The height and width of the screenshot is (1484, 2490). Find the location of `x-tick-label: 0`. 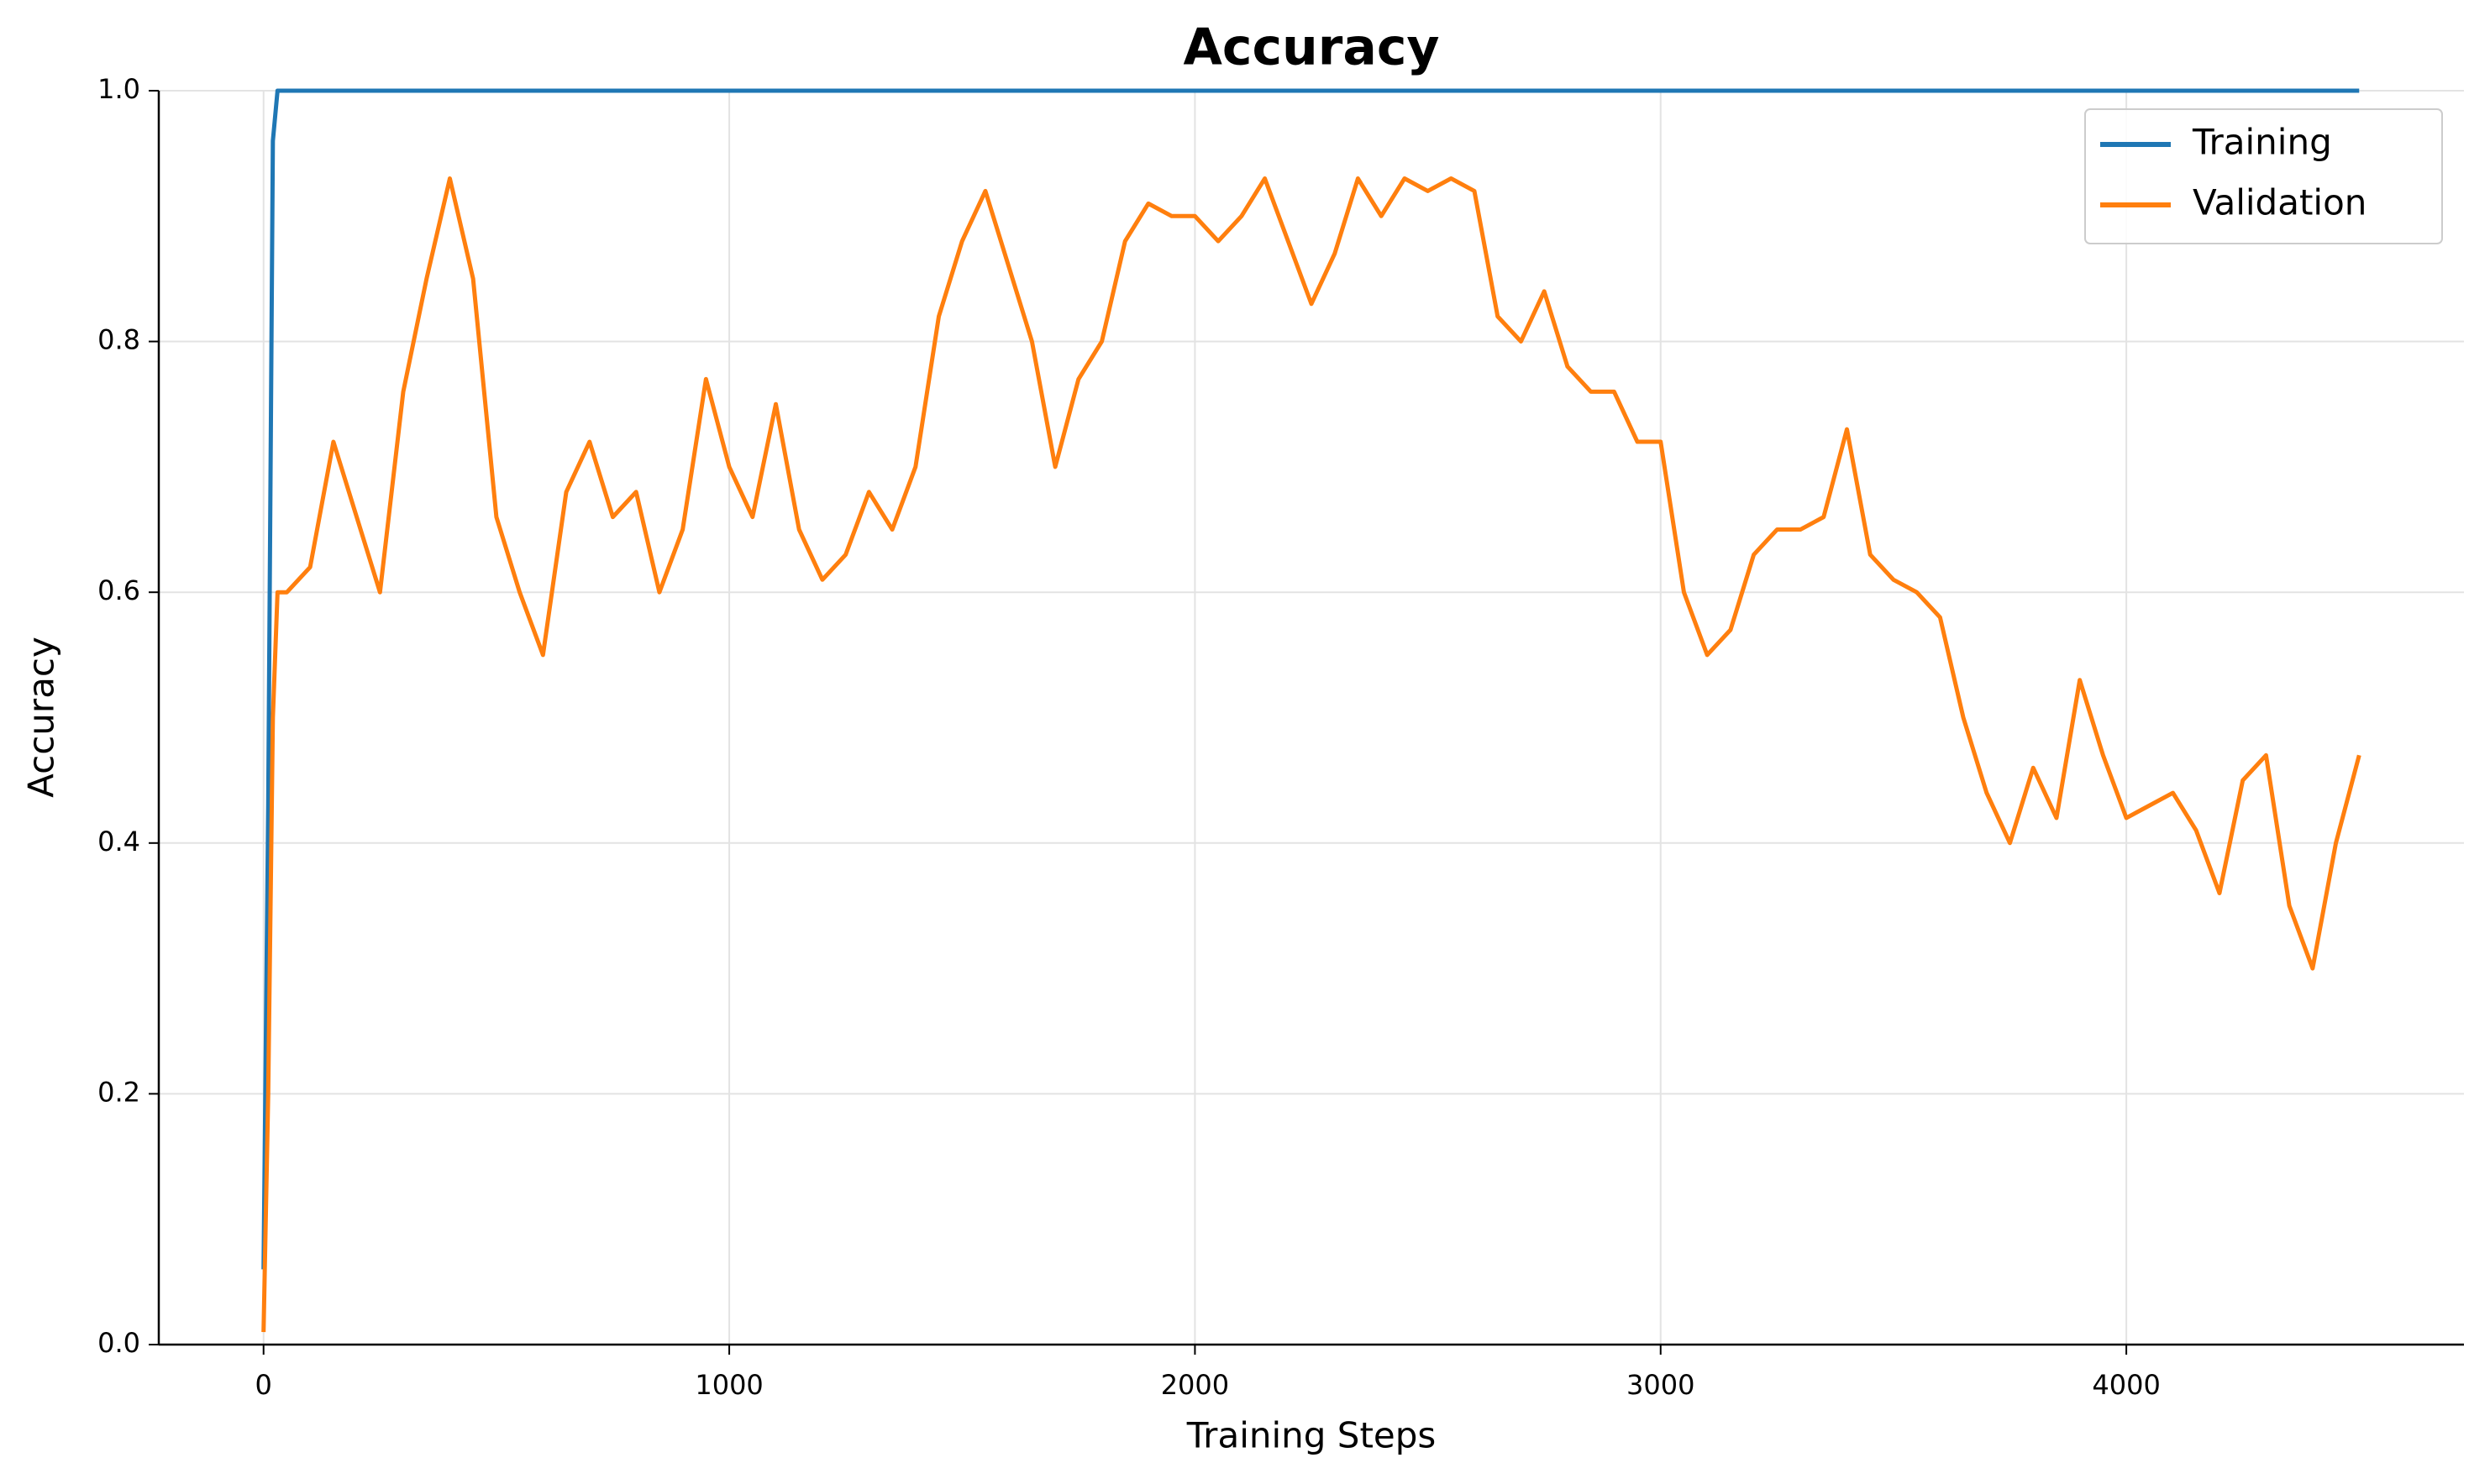

x-tick-label: 0 is located at coordinates (264, 1385).